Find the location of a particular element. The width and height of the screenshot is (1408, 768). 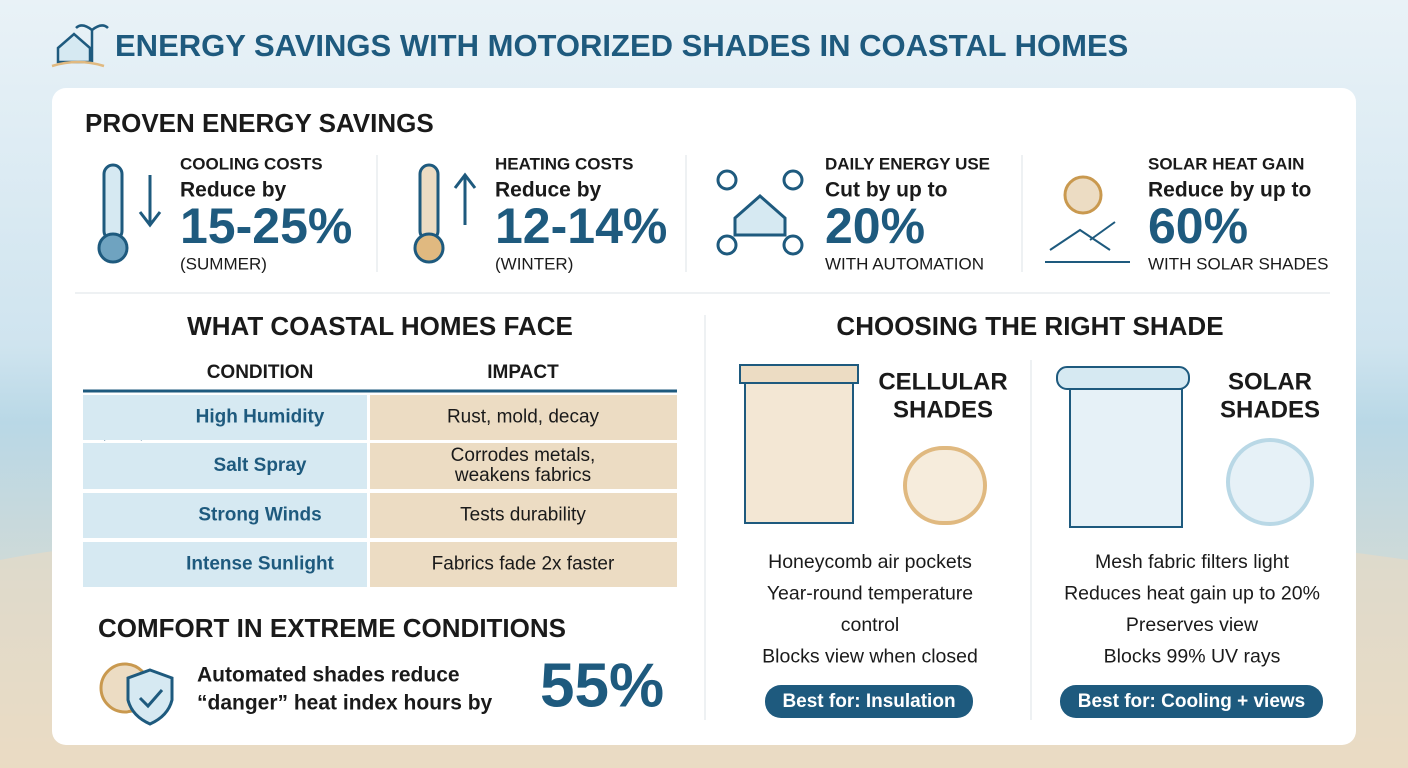

stat-note: WITH SOLAR SHADES is located at coordinates (1238, 263).